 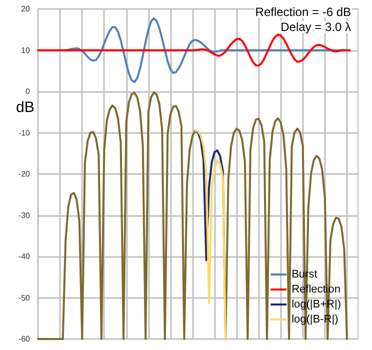 I want to click on y-tick-label: -40, so click(x=24, y=256).